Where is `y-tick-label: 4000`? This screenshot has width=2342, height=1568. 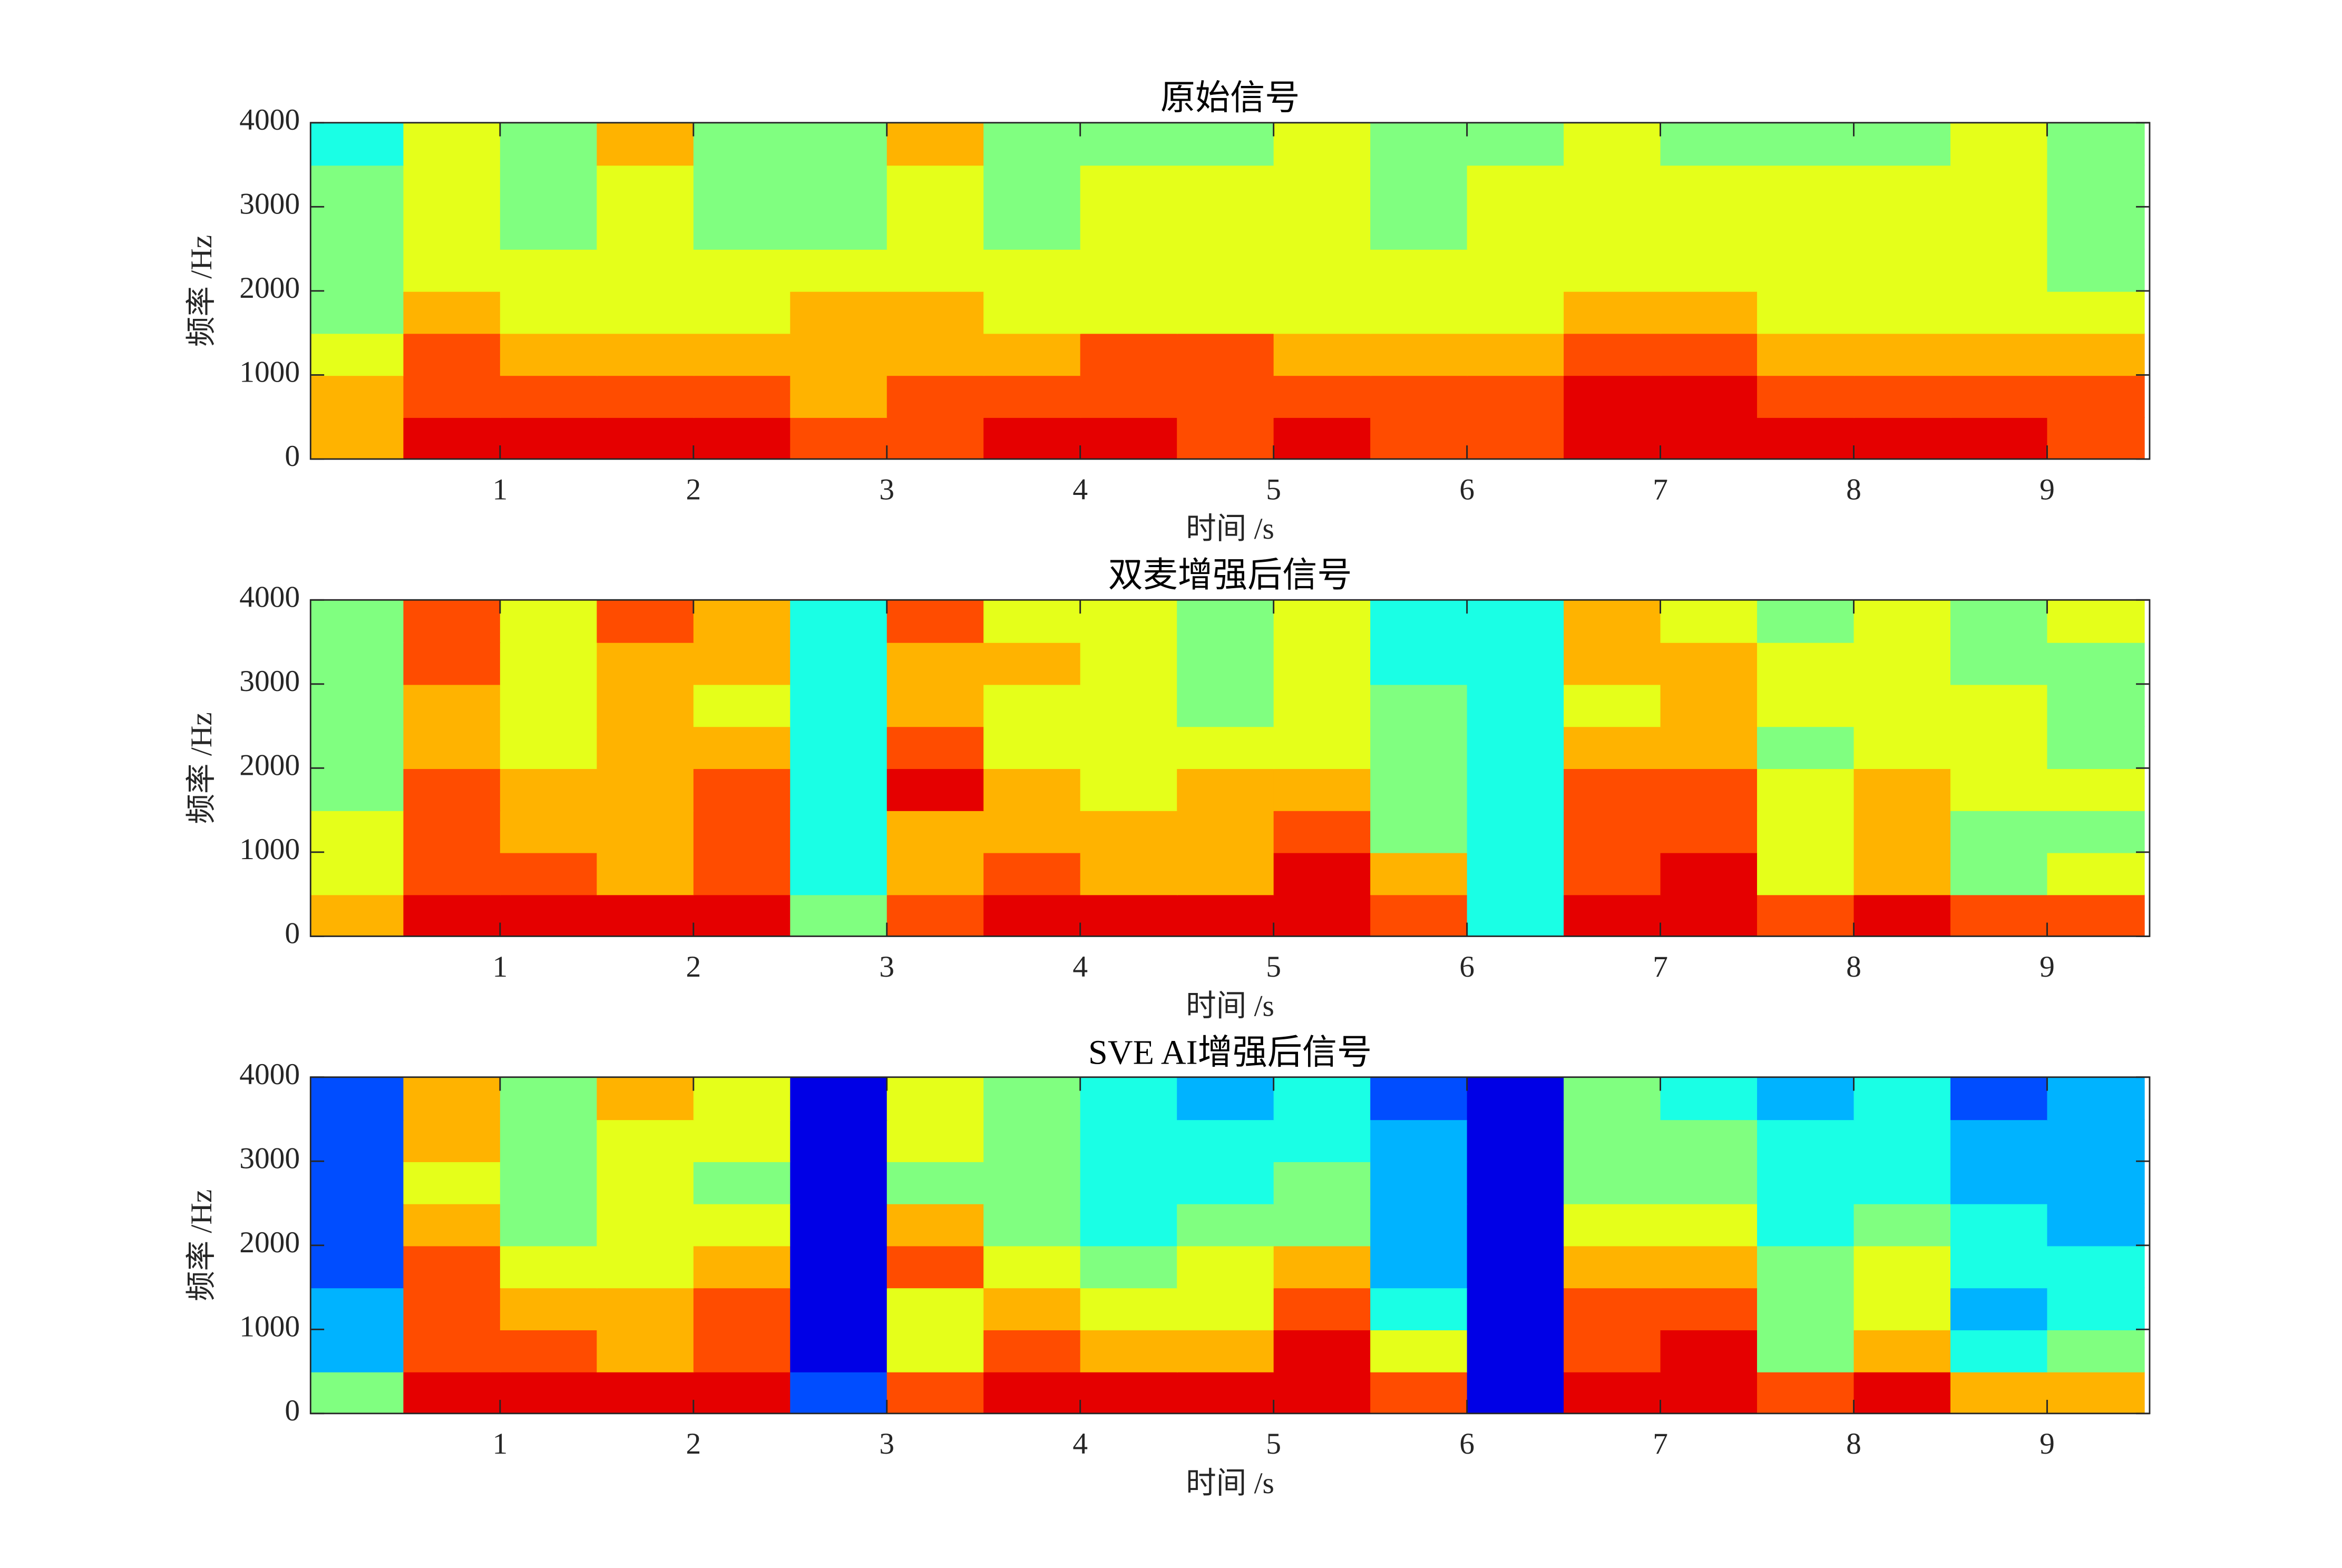 y-tick-label: 4000 is located at coordinates (270, 1074).